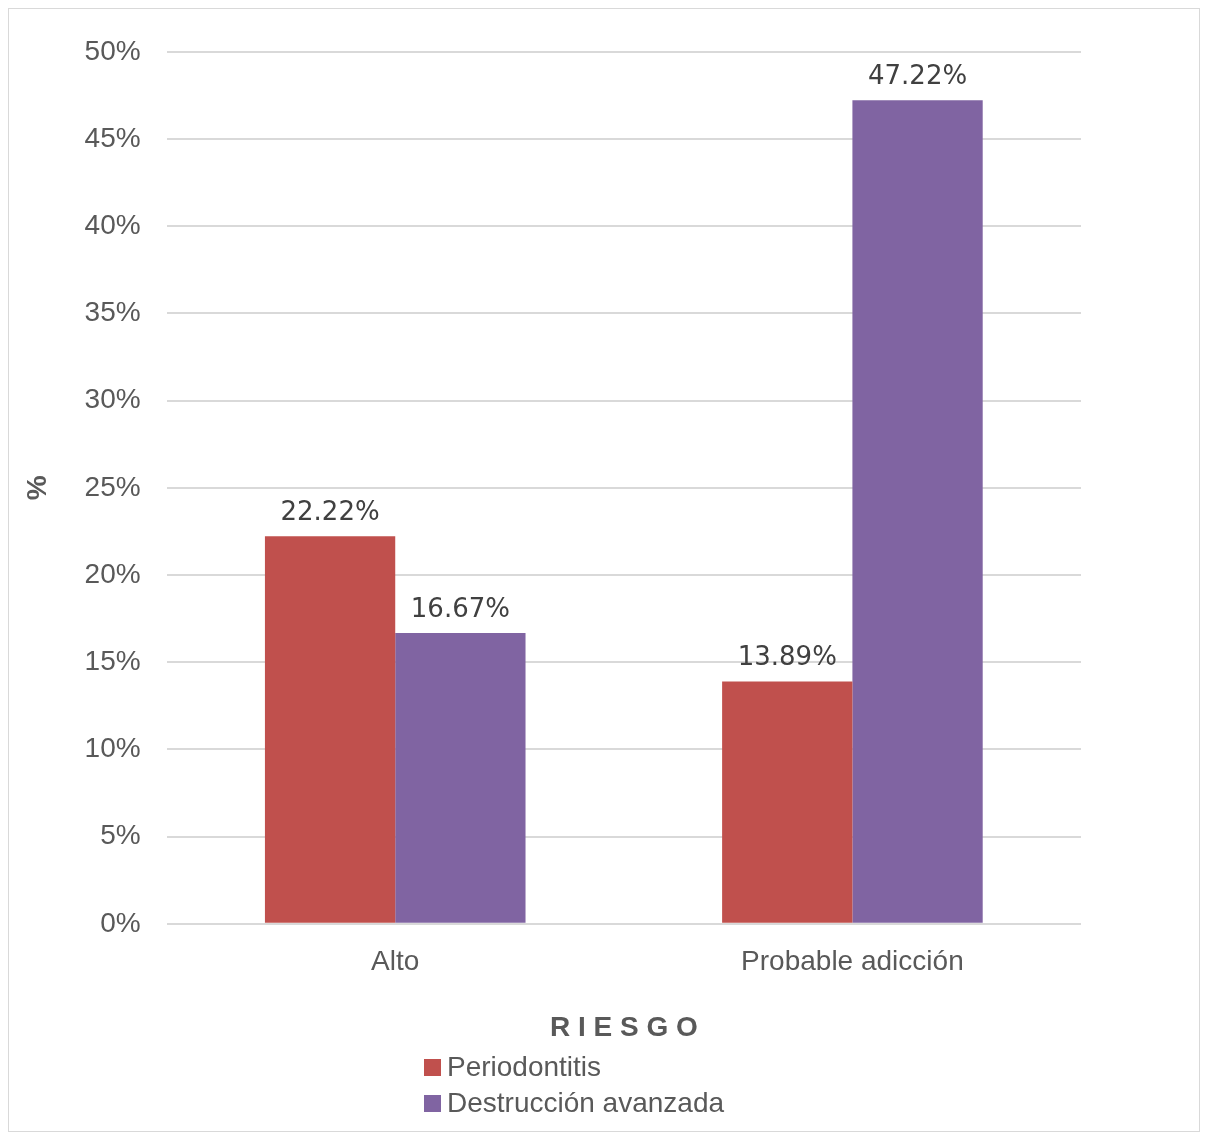 Image resolution: width=1208 pixels, height=1146 pixels. Describe the element at coordinates (112, 312) in the screenshot. I see `y-tick-label: 35%` at that location.